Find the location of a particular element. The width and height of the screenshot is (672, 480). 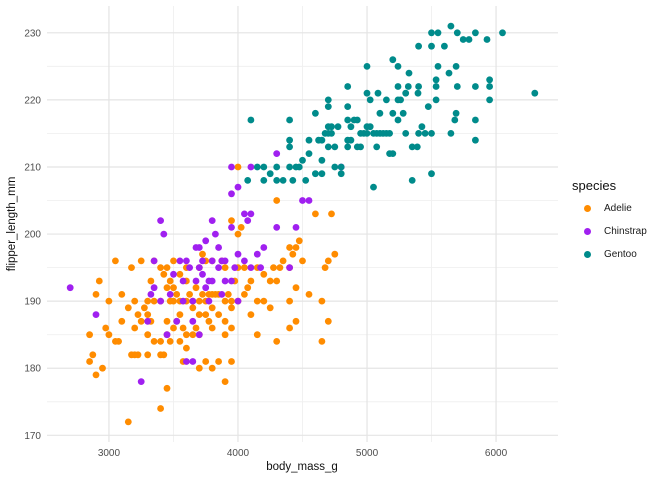

gentoo-swatch-icon is located at coordinates (587, 254).